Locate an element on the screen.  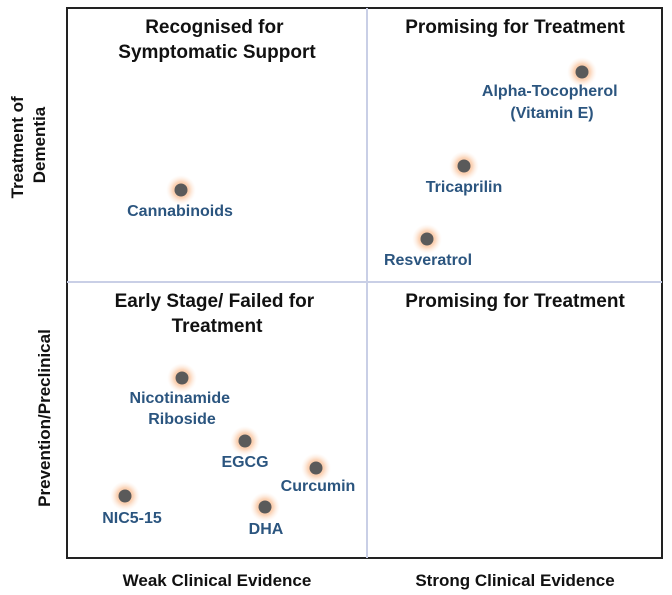
compound-label: Resveratrol is located at coordinates (428, 260).